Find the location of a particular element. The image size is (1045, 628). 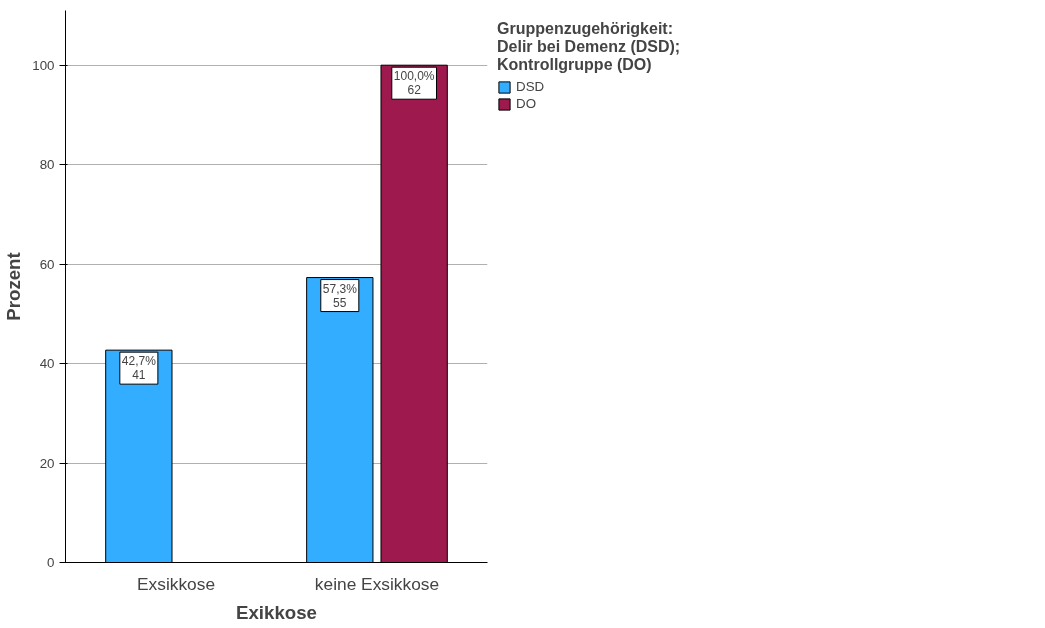

y-tick-label: 100 is located at coordinates (43, 65).